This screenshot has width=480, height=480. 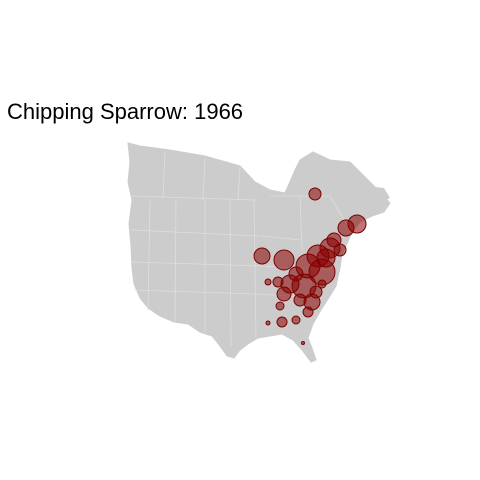 What do you see at coordinates (310, 266) in the screenshot?
I see `observation-points` at bounding box center [310, 266].